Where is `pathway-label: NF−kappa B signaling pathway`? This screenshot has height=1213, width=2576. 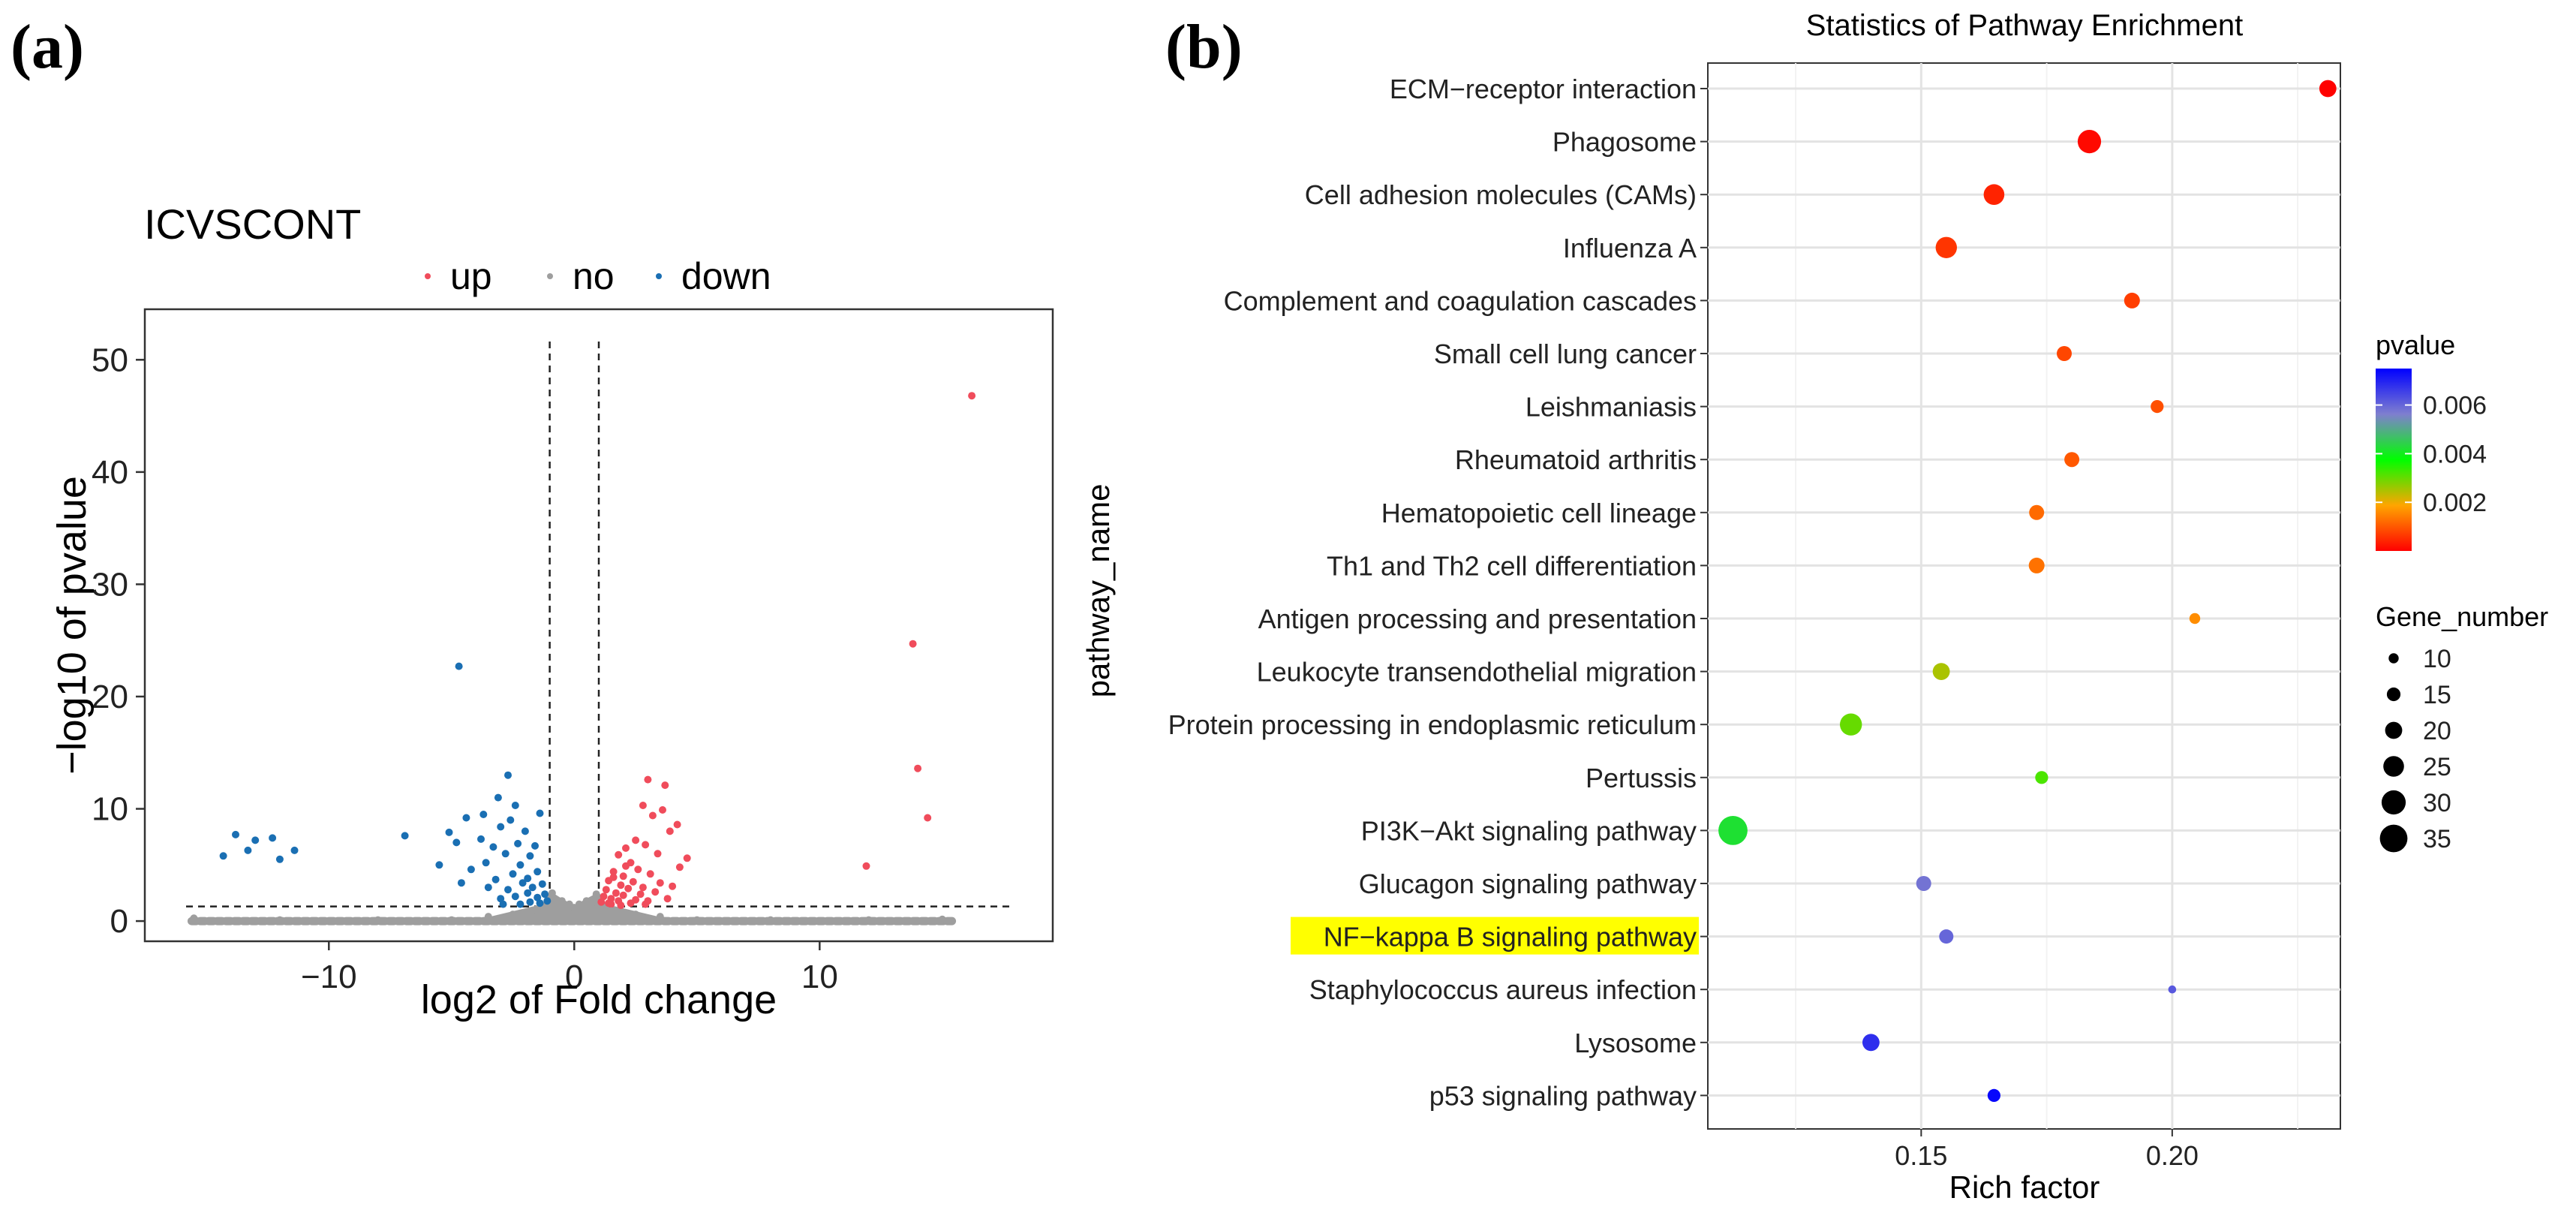
pathway-label: NF−kappa B signaling pathway is located at coordinates (1510, 937).